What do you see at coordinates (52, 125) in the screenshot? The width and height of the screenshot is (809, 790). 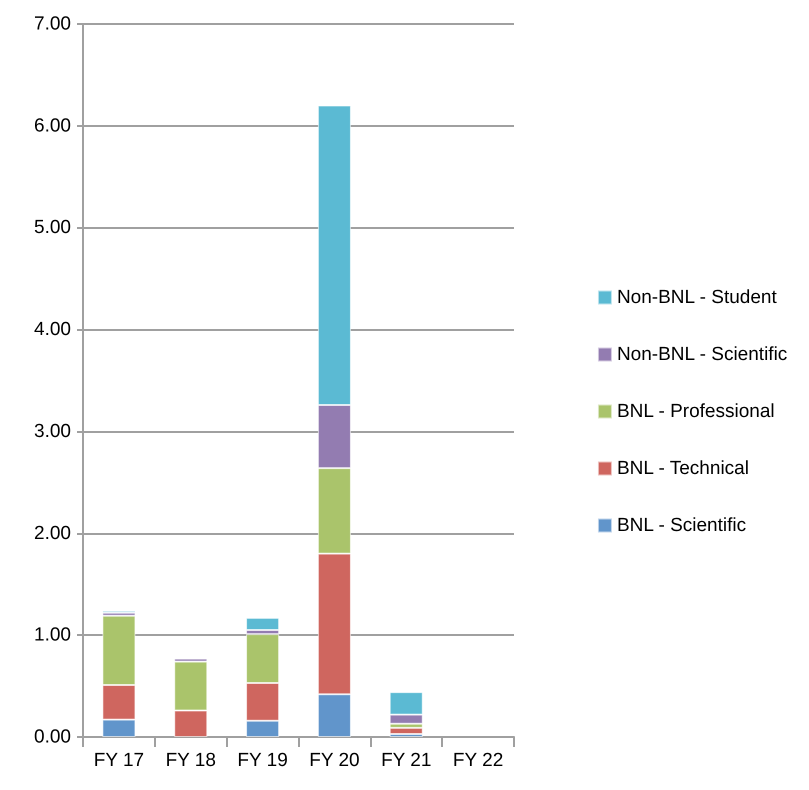 I see `y-tick-label: 6.00` at bounding box center [52, 125].